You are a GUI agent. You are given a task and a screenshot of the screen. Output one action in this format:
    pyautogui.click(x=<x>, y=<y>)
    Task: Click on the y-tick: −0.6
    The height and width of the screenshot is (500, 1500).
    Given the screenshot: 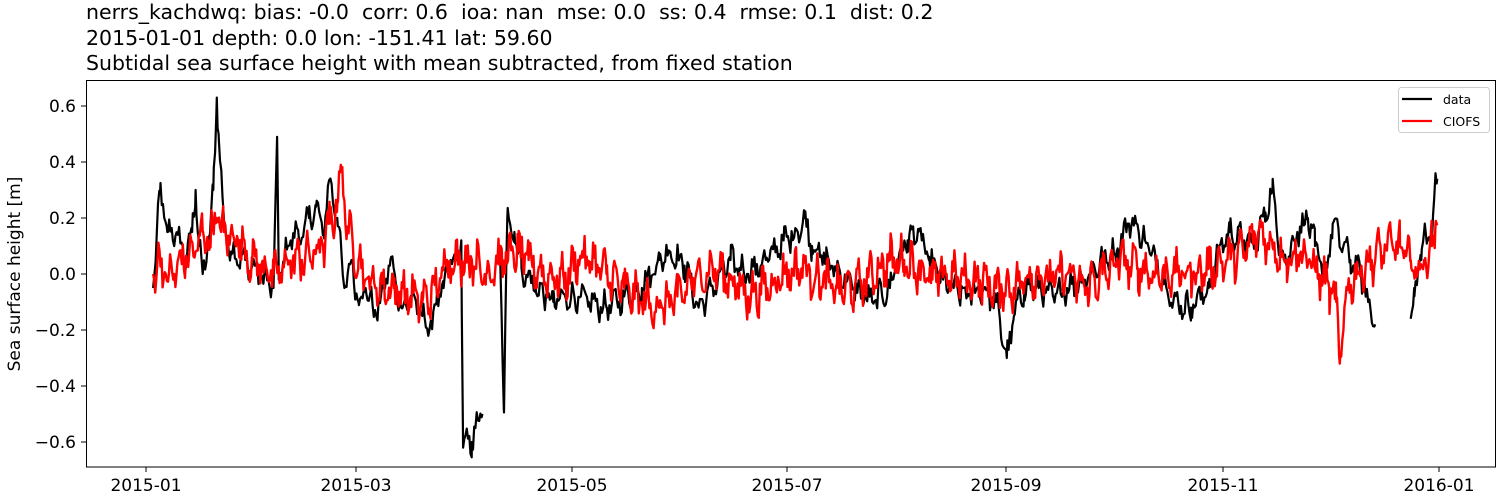 What is the action you would take?
    pyautogui.click(x=60, y=443)
    